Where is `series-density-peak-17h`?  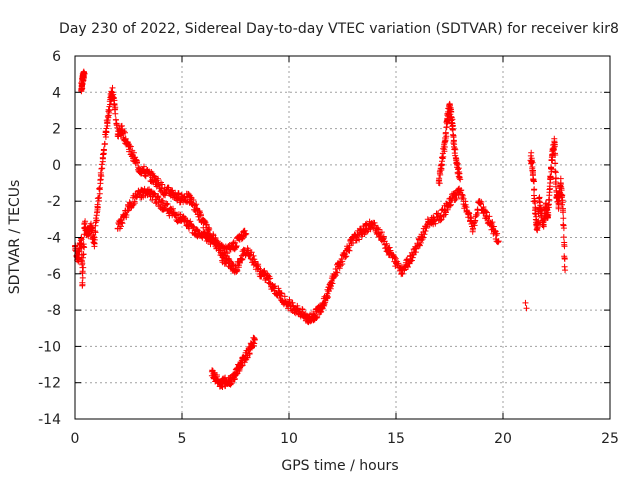
series-density-peak-17h is located at coordinates (449, 143).